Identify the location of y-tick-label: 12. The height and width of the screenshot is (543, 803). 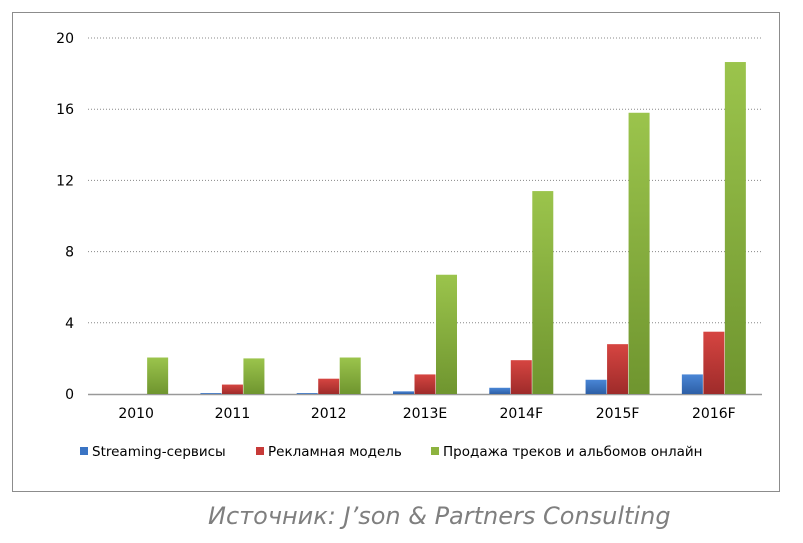
(65, 181).